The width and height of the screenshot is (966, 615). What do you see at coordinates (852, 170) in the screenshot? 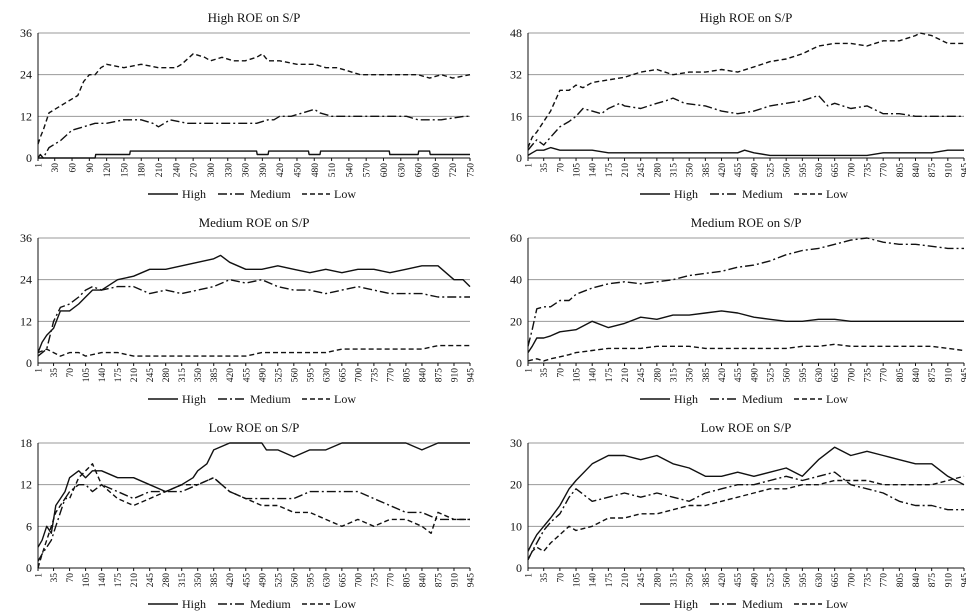
I see `x-tick-label: 700` at bounding box center [852, 170].